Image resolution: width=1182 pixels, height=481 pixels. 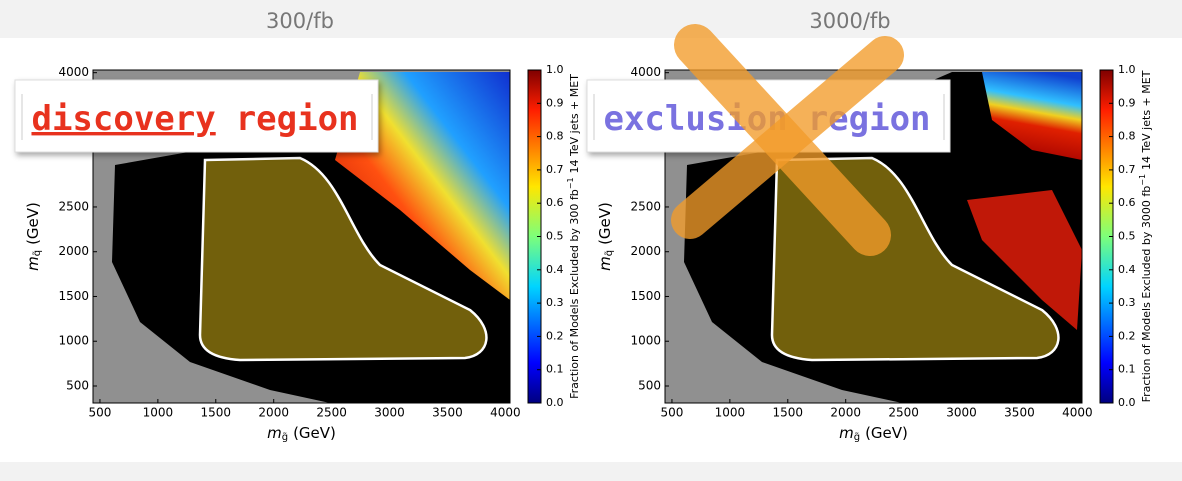 I want to click on panel-title: 300/fb, so click(x=300, y=21).